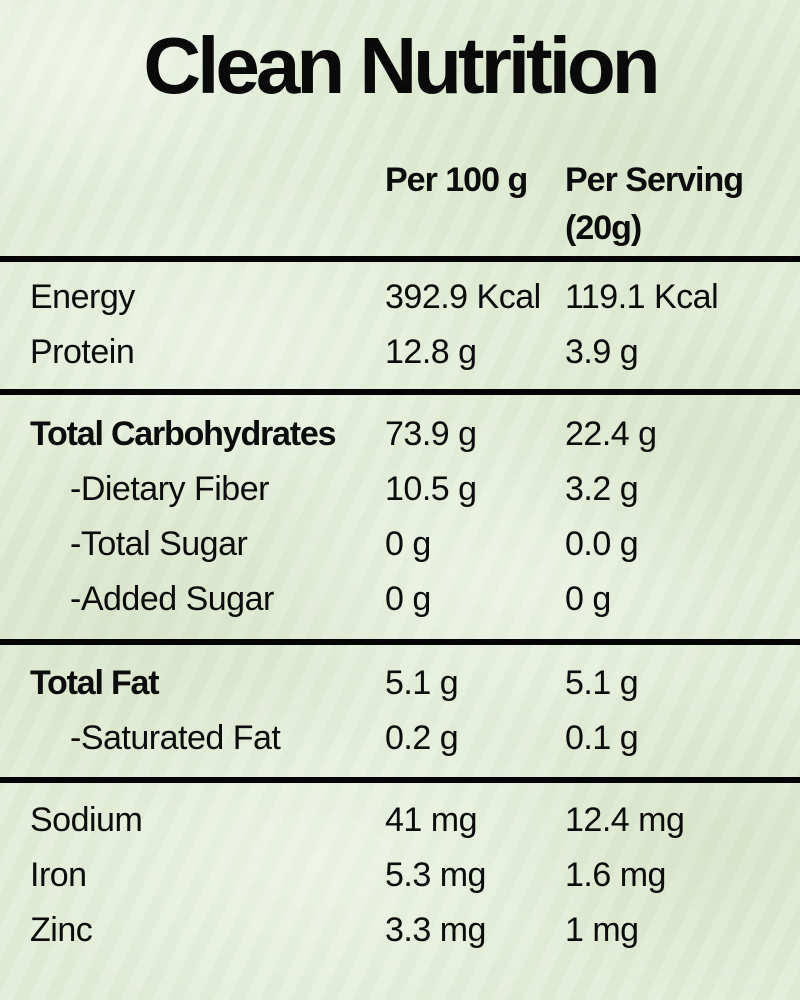 Image resolution: width=800 pixels, height=1000 pixels. What do you see at coordinates (603, 228) in the screenshot?
I see `per-serving-line2: (20g)` at bounding box center [603, 228].